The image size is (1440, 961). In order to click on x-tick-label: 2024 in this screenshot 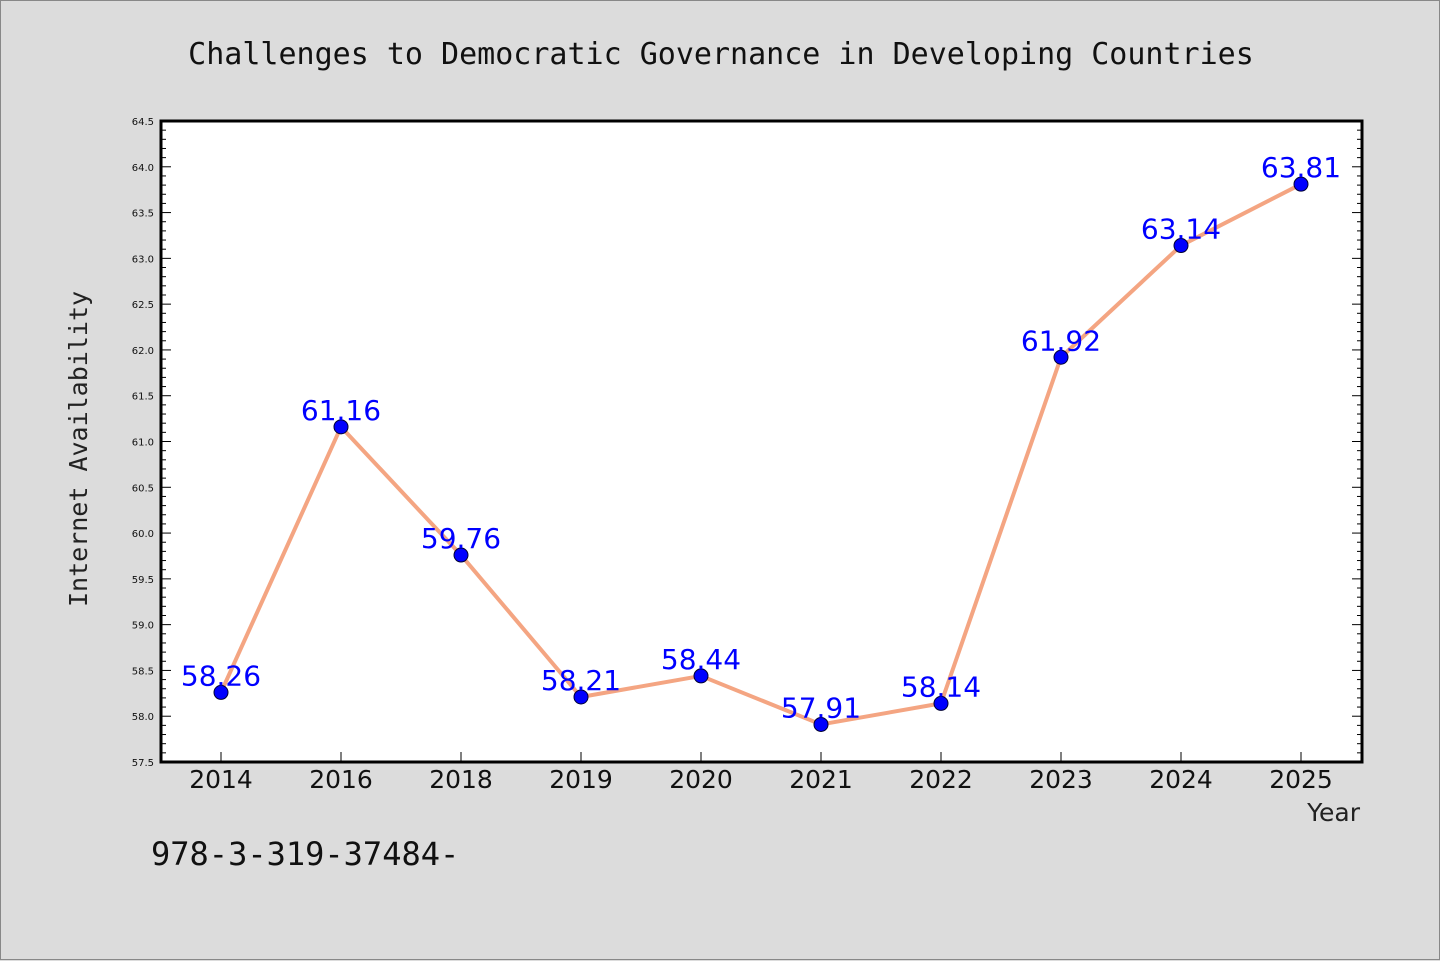, I will do `click(1181, 779)`.